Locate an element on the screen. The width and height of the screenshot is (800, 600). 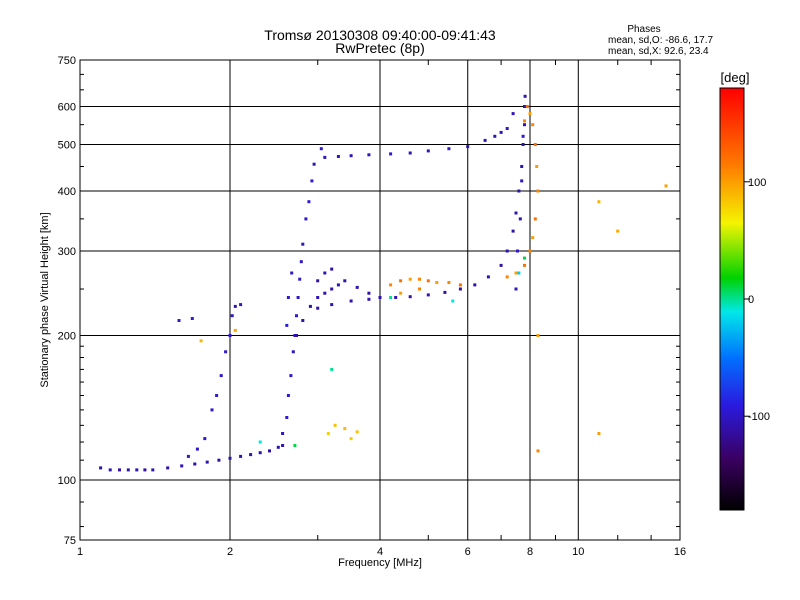
x-tick-label: 10 is located at coordinates (578, 552).